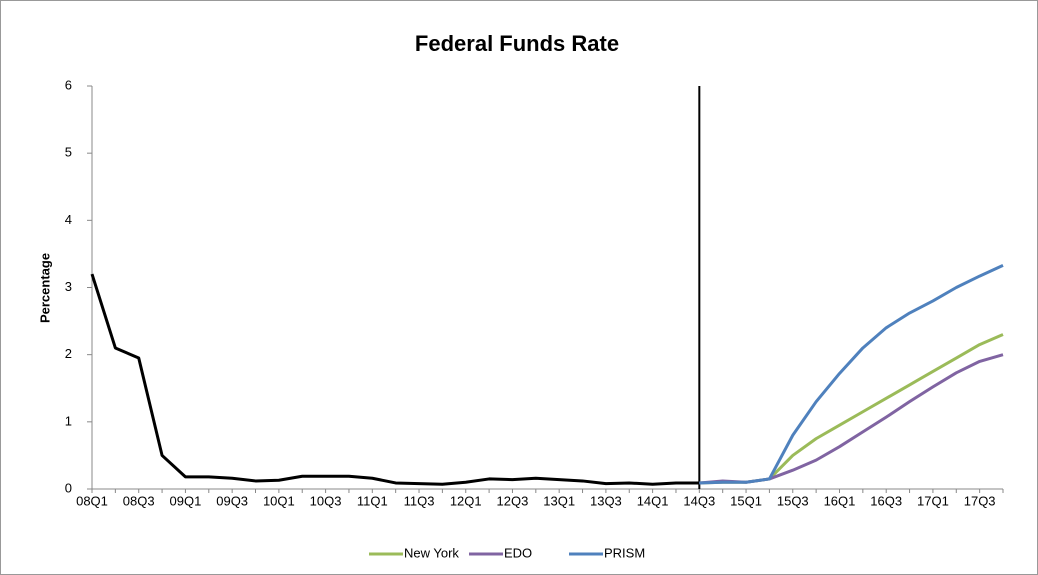 This screenshot has width=1038, height=575. What do you see at coordinates (68, 487) in the screenshot?
I see `y-tick-label: 0` at bounding box center [68, 487].